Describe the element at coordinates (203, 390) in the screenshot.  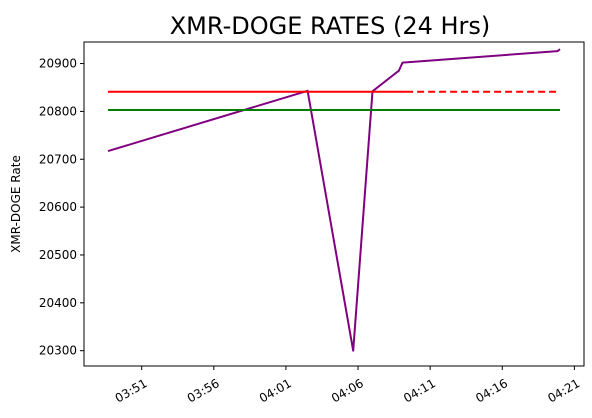
I see `x-tick-label: 03:56` at that location.